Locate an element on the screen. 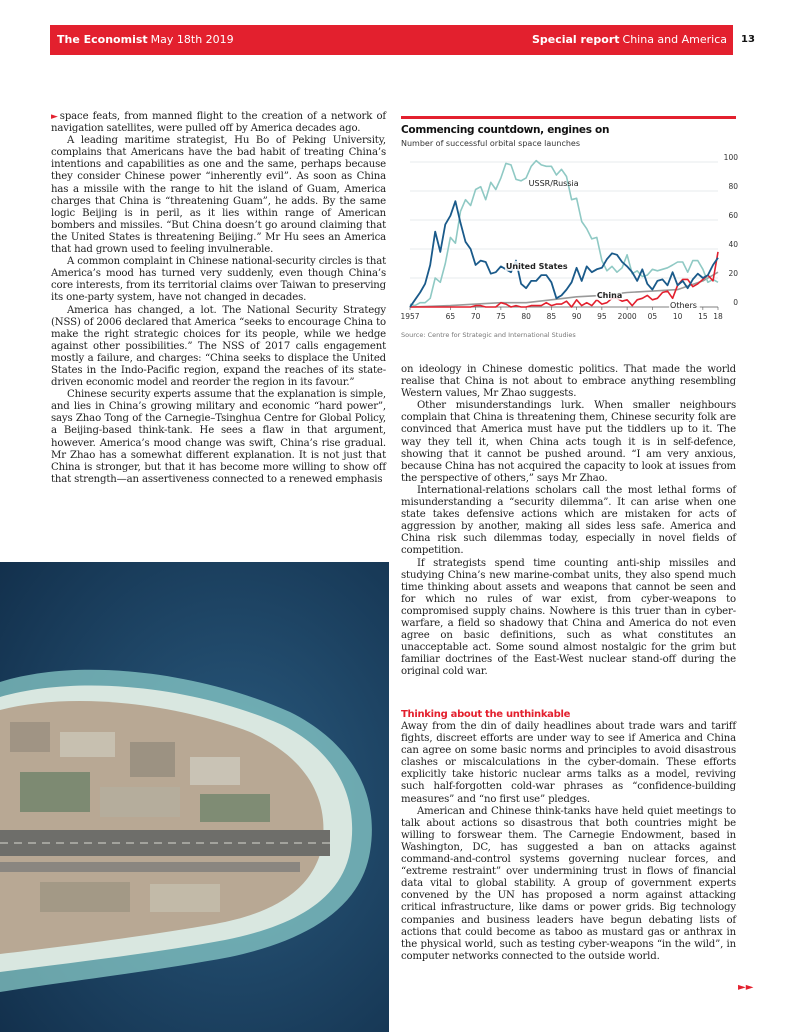 The height and width of the screenshot is (1032, 785). x-tick-label: 95 is located at coordinates (602, 316).